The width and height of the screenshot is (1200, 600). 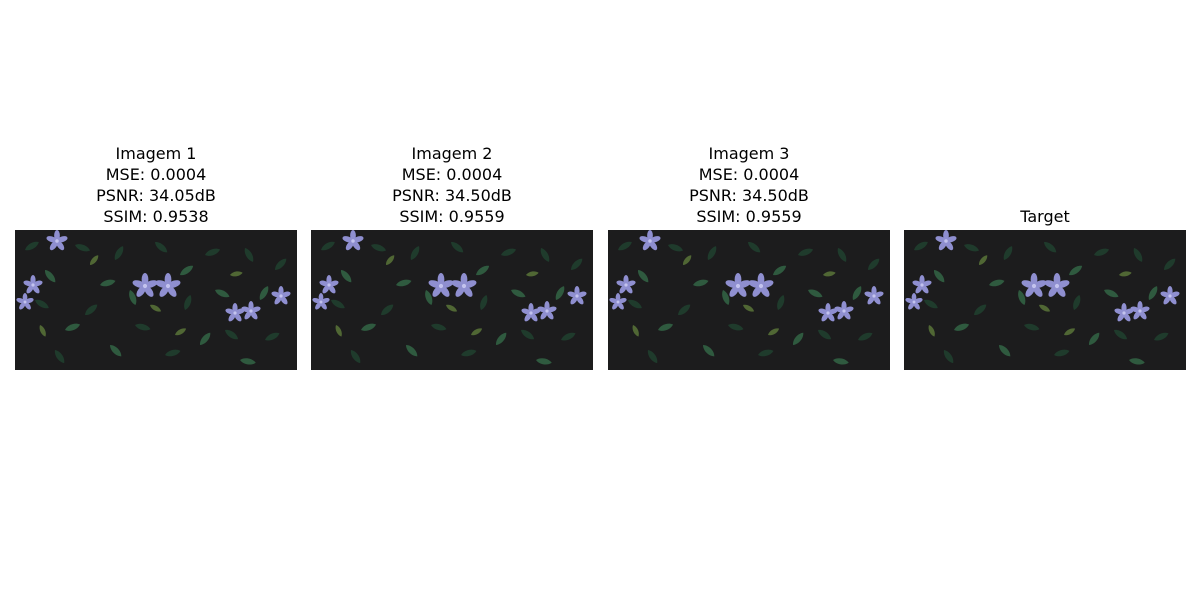 What do you see at coordinates (156, 153) in the screenshot?
I see `panel-title: Imagem 1` at bounding box center [156, 153].